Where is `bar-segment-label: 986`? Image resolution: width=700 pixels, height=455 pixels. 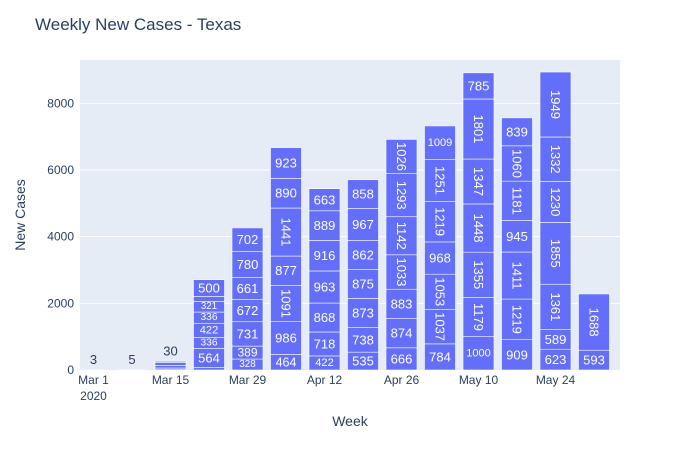 bar-segment-label: 986 is located at coordinates (286, 338).